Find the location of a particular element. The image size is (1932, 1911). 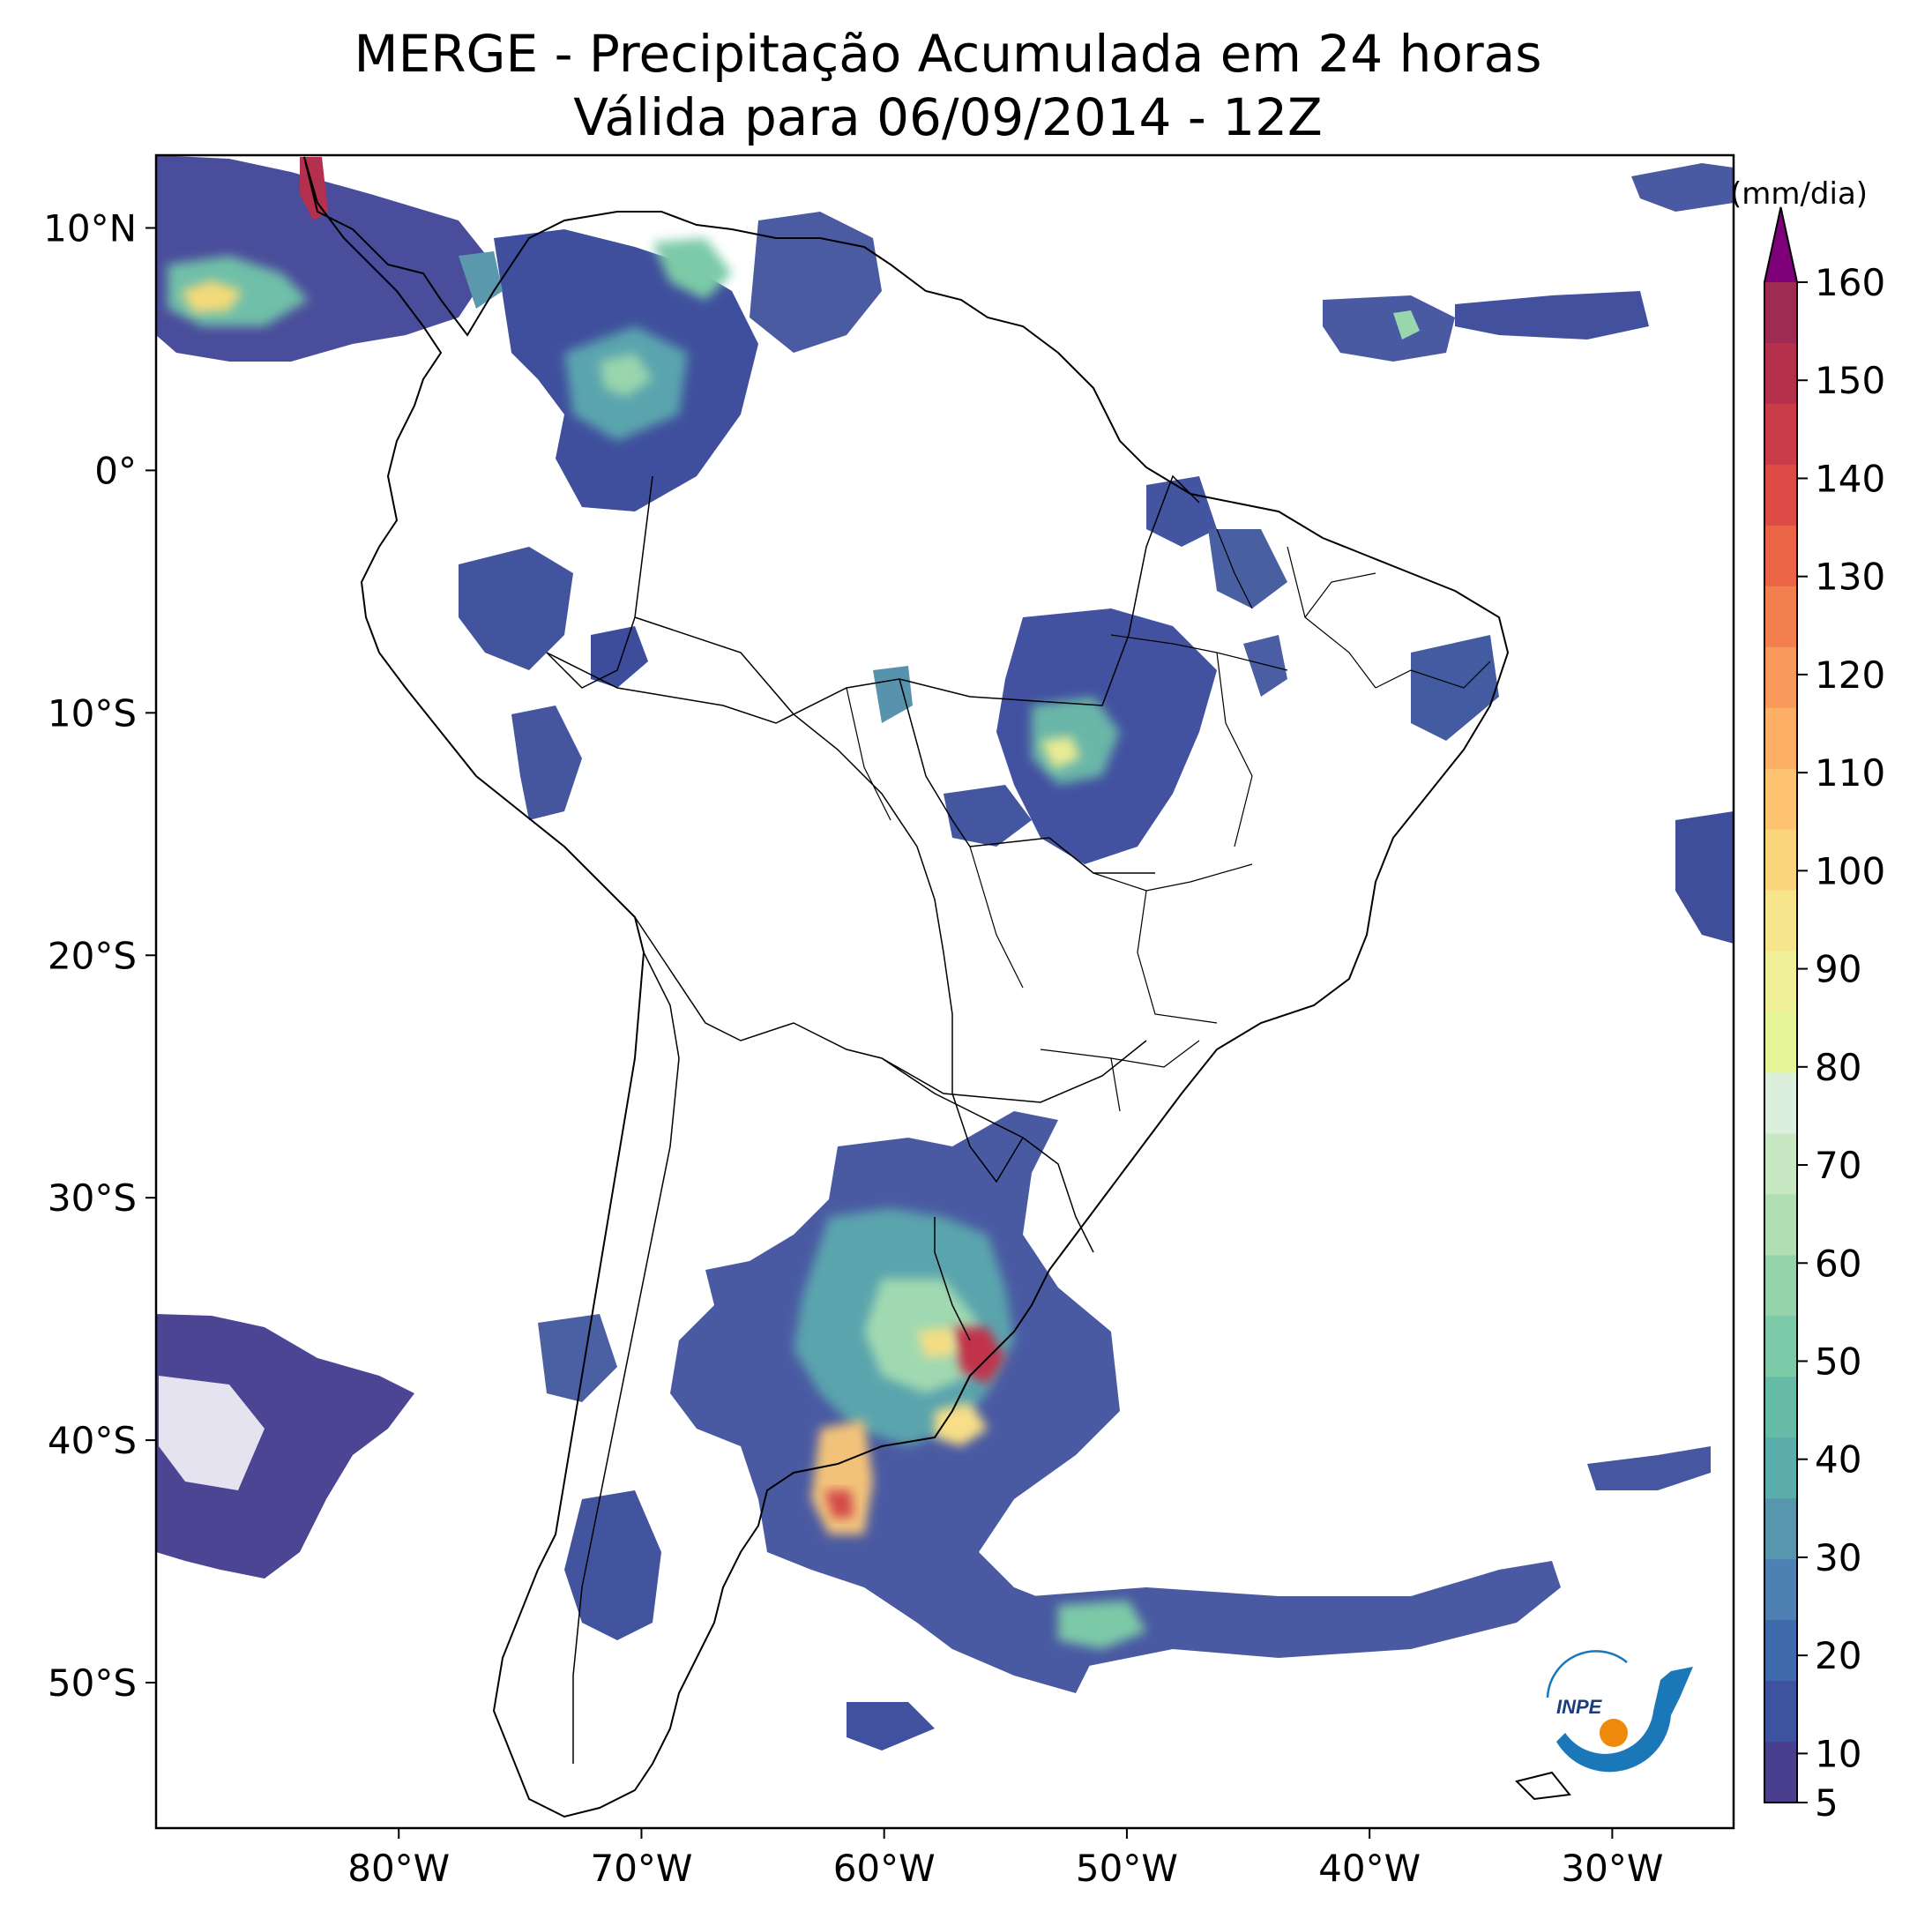

y-tick-label: 10°S is located at coordinates (92, 713).